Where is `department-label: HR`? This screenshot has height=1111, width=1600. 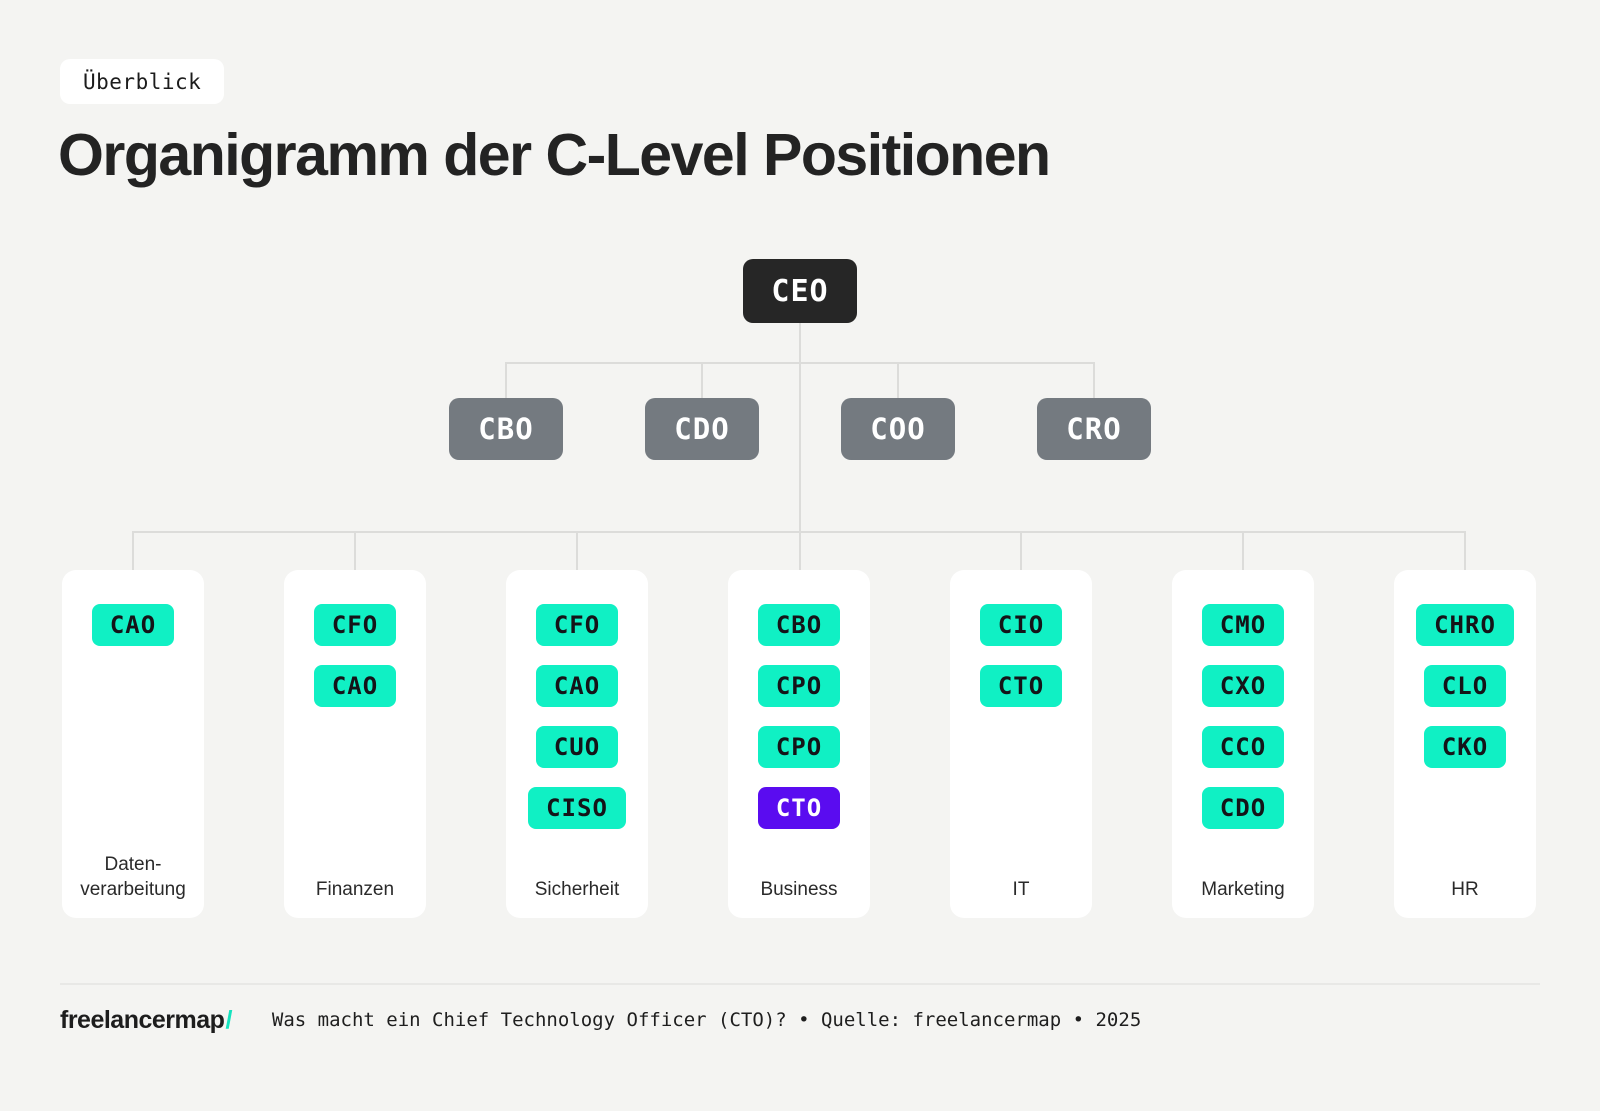 department-label: HR is located at coordinates (1465, 890).